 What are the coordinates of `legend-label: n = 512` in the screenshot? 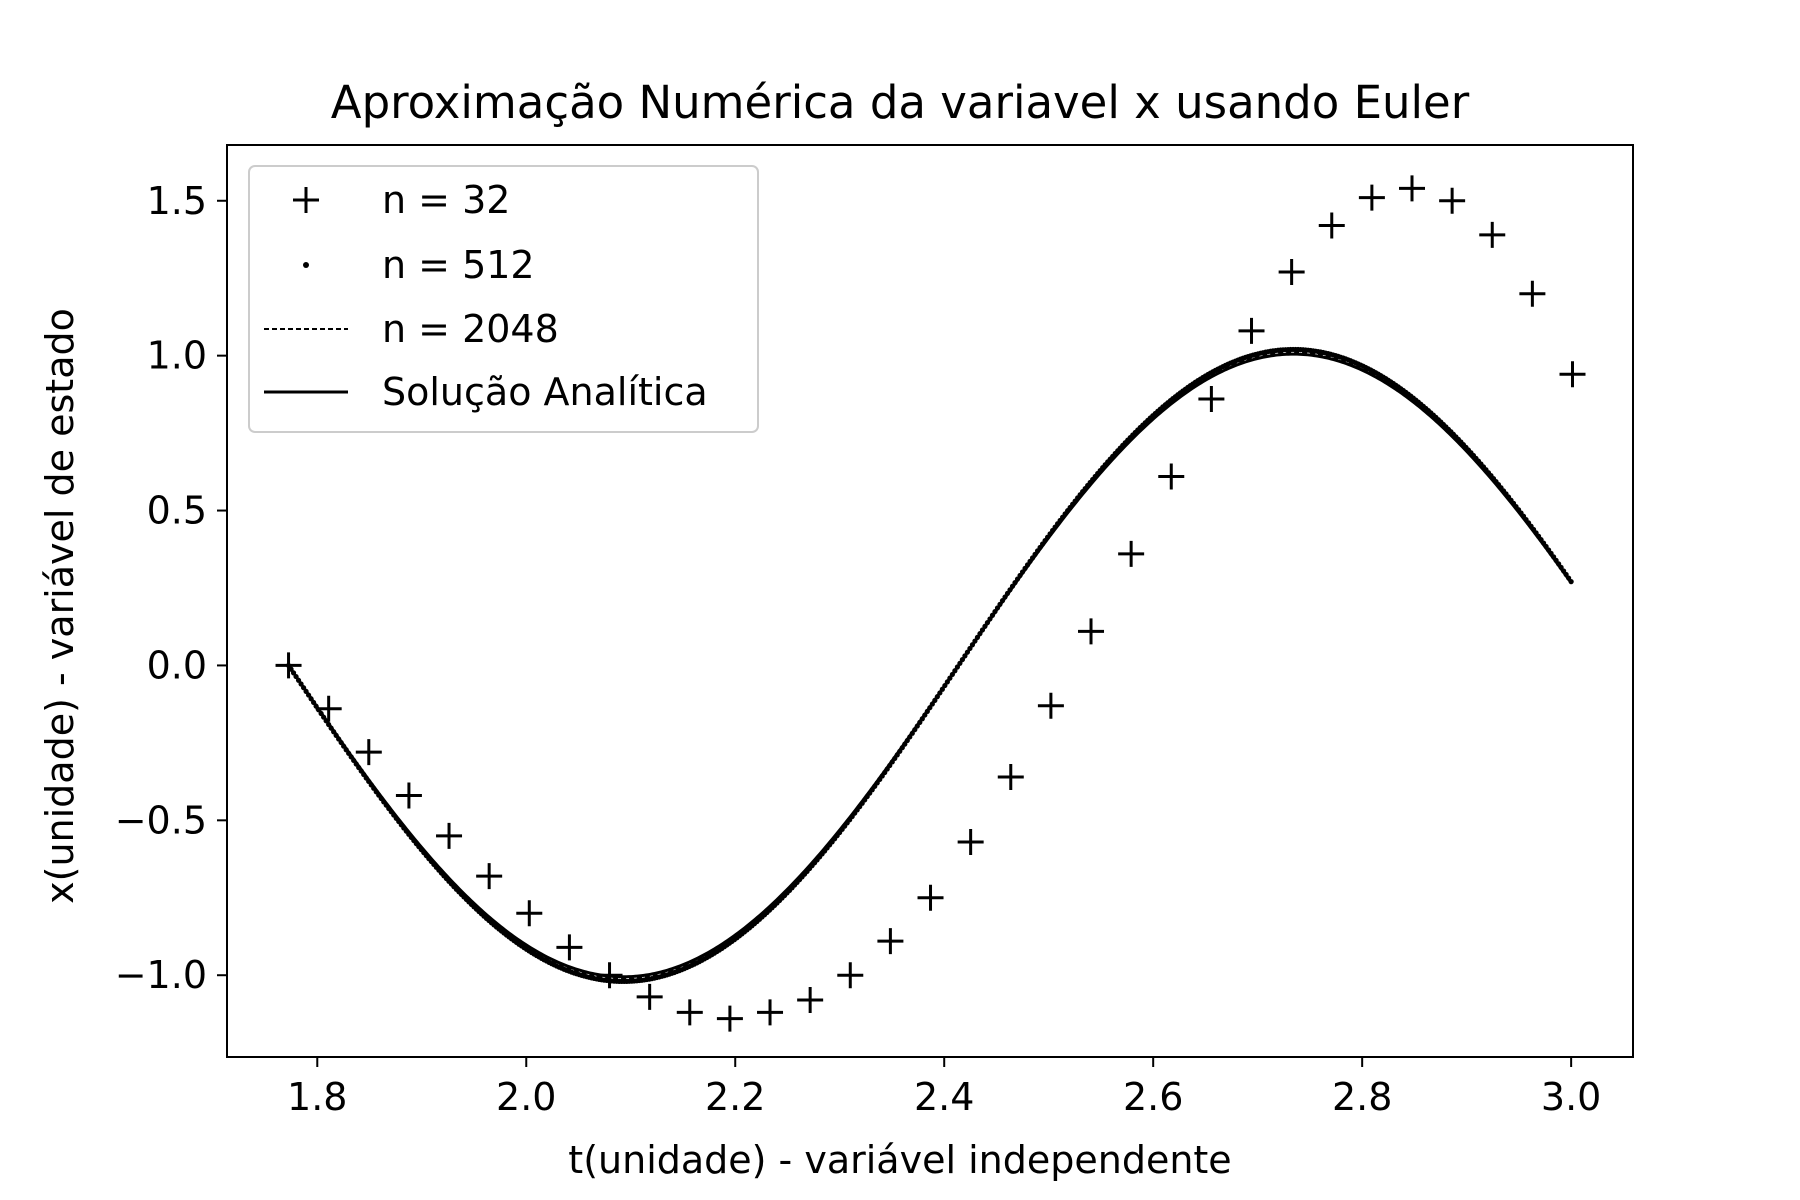 It's located at (458, 265).